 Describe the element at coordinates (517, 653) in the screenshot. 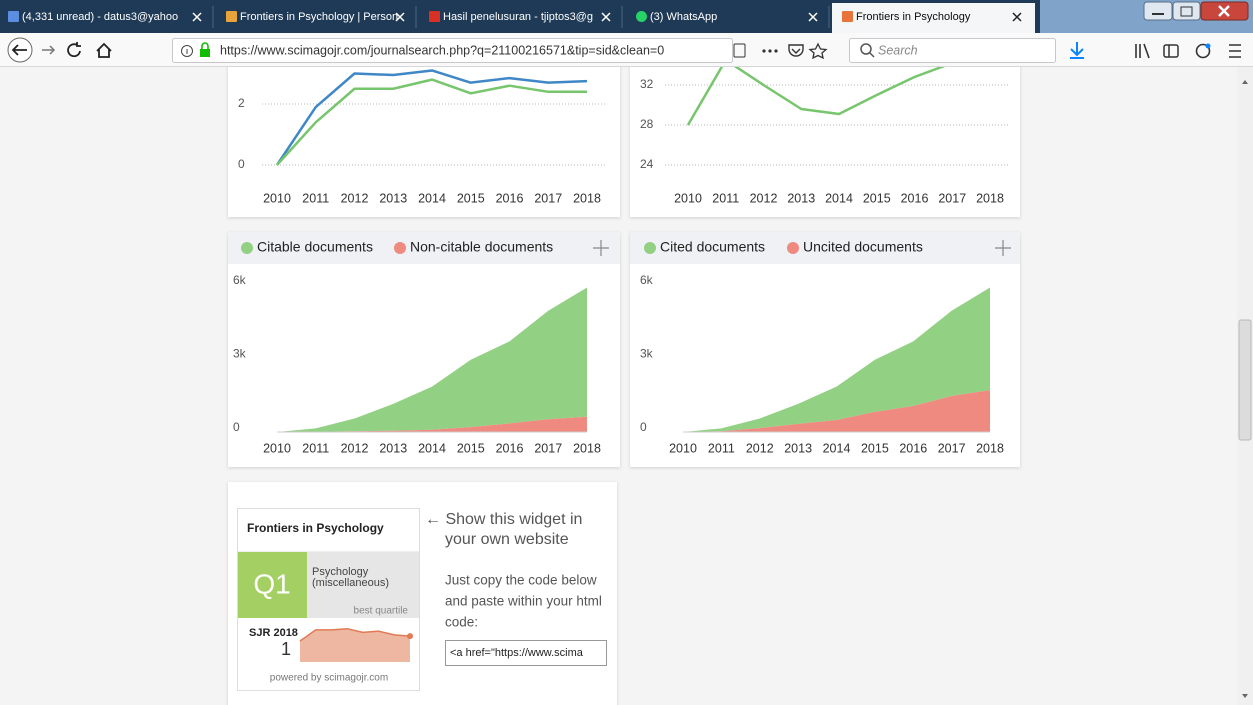

I see `code-snippet: <a href="https://www.scima` at that location.